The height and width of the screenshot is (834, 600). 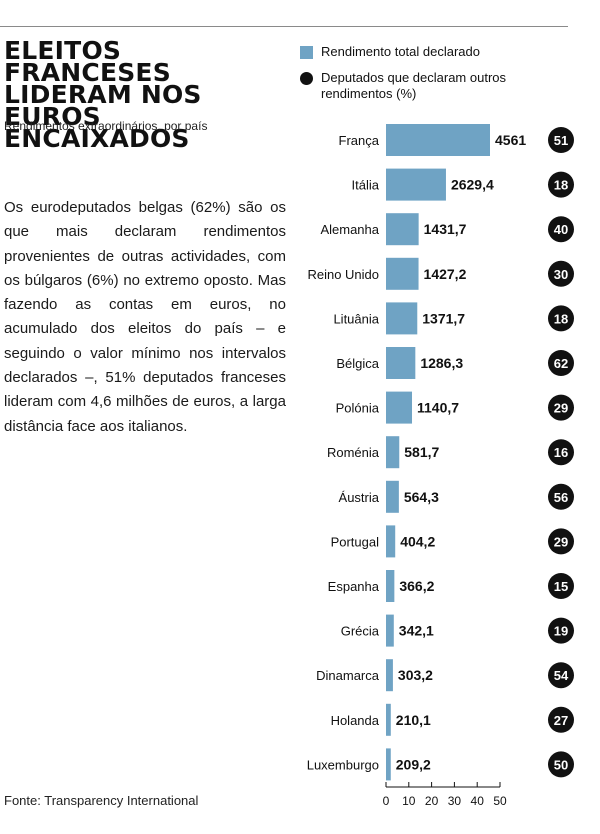 What do you see at coordinates (358, 408) in the screenshot?
I see `category-label: Polónia` at bounding box center [358, 408].